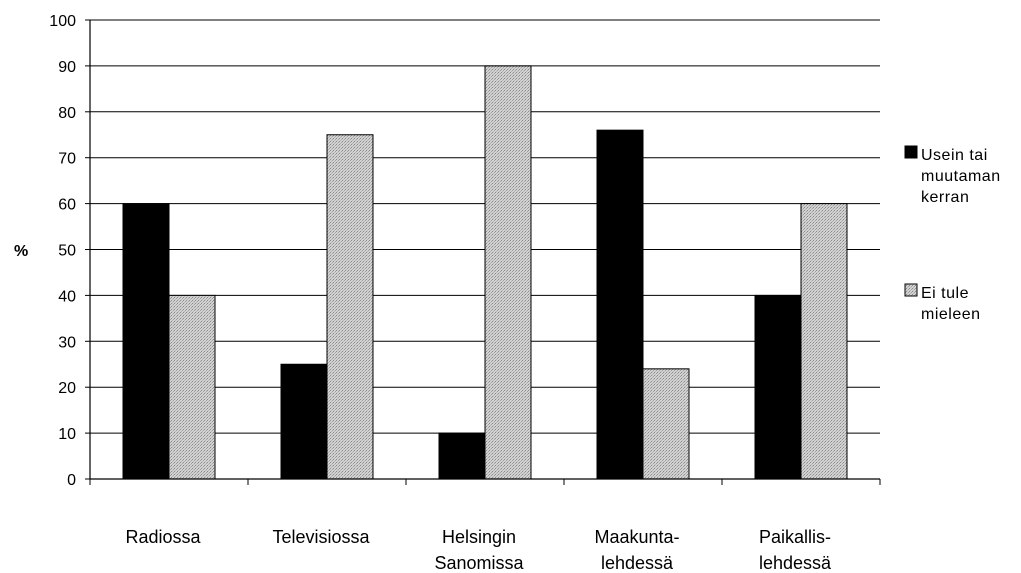 The height and width of the screenshot is (573, 1021). What do you see at coordinates (945, 293) in the screenshot?
I see `legend-label: Ei tule` at bounding box center [945, 293].